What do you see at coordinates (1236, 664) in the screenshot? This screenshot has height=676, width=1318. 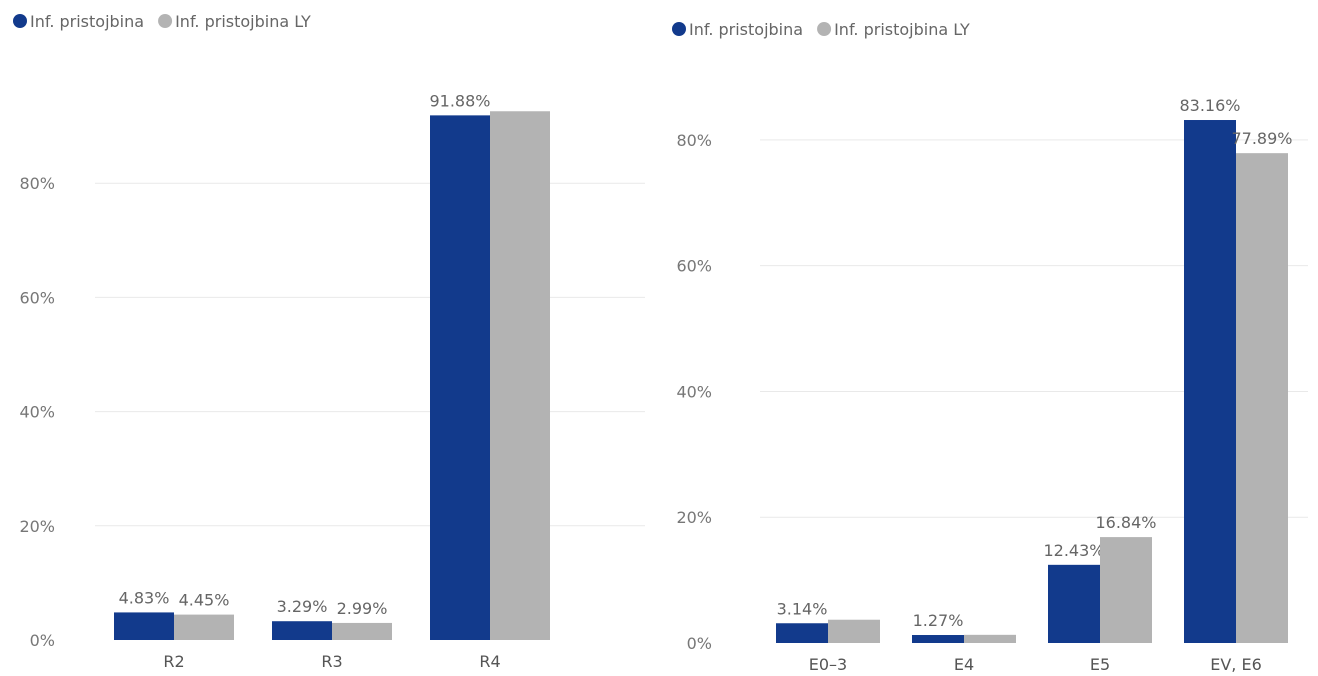 I see `x-category-label: EV, E6` at bounding box center [1236, 664].